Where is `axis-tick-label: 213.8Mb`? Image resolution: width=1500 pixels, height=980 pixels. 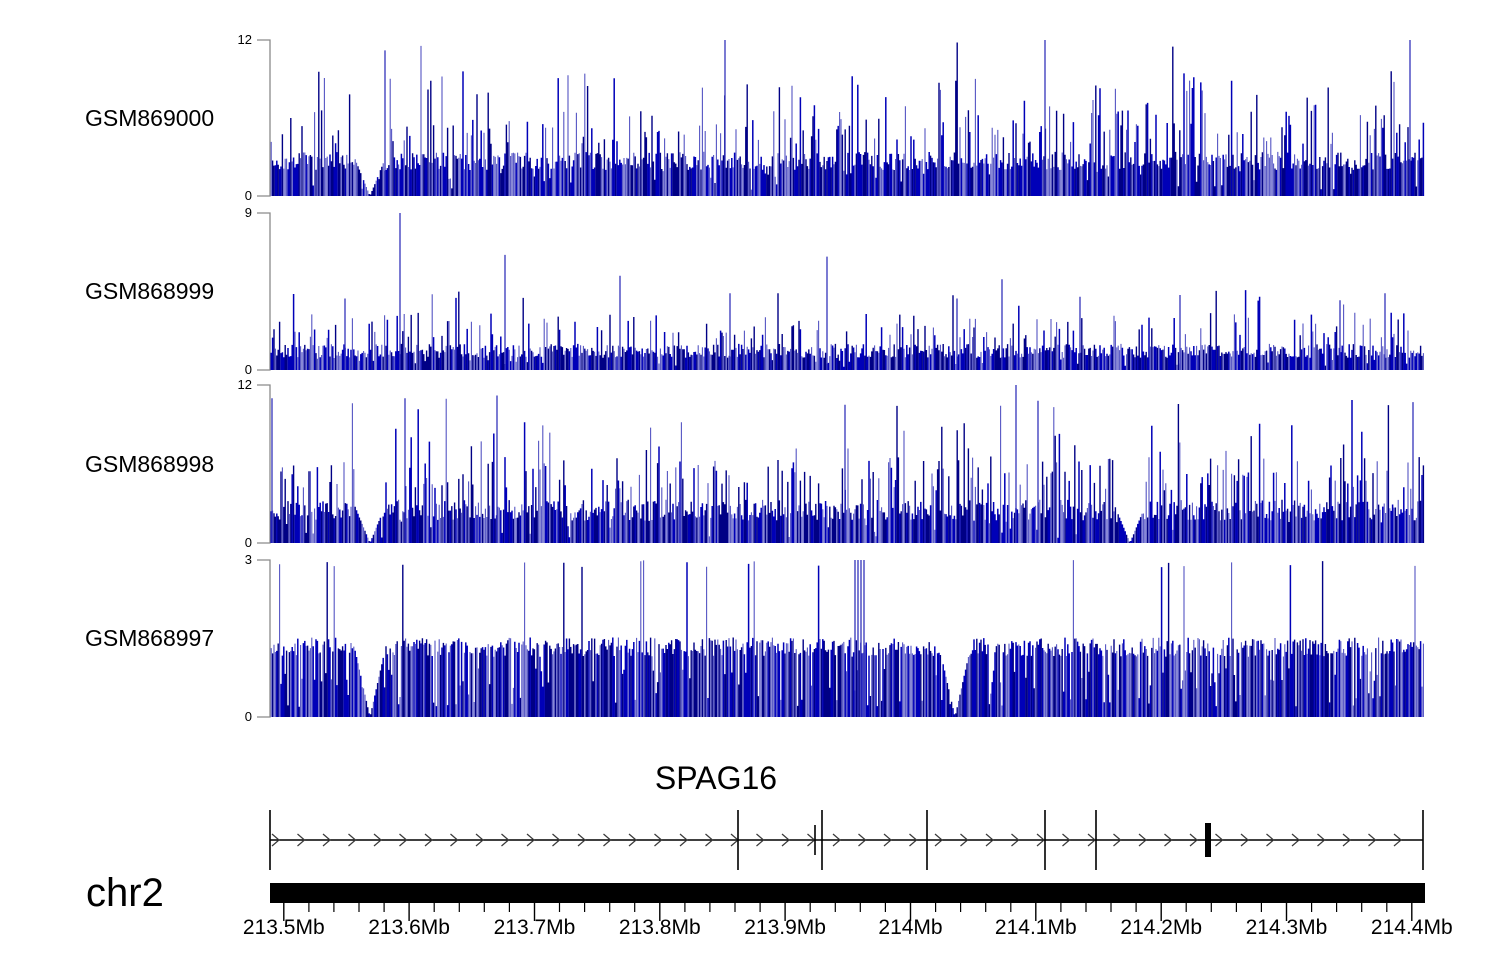 axis-tick-label: 213.8Mb is located at coordinates (659, 927).